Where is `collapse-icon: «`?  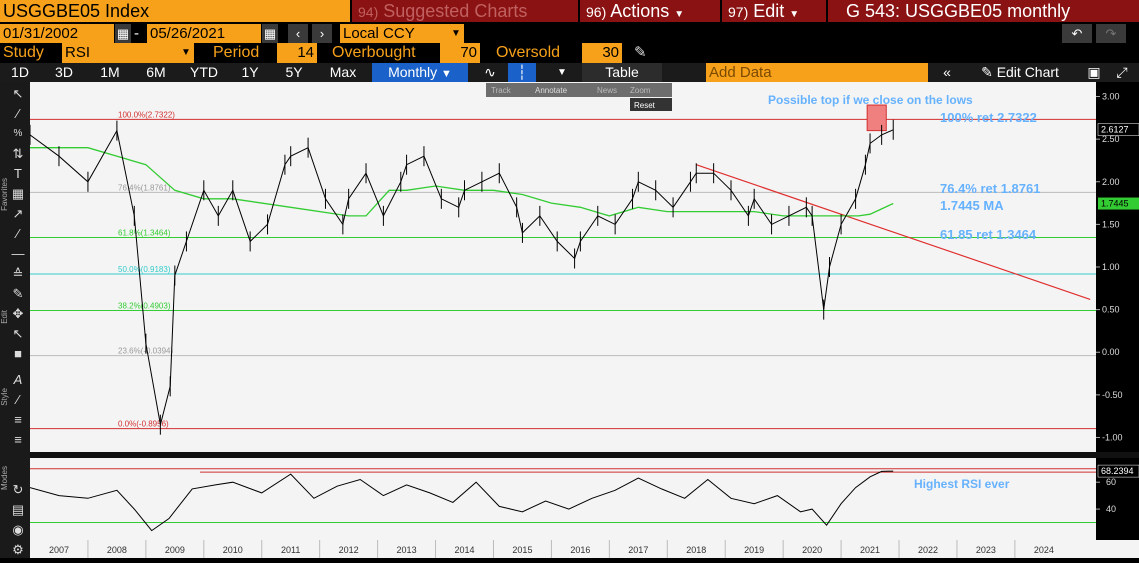 collapse-icon: « is located at coordinates (947, 72).